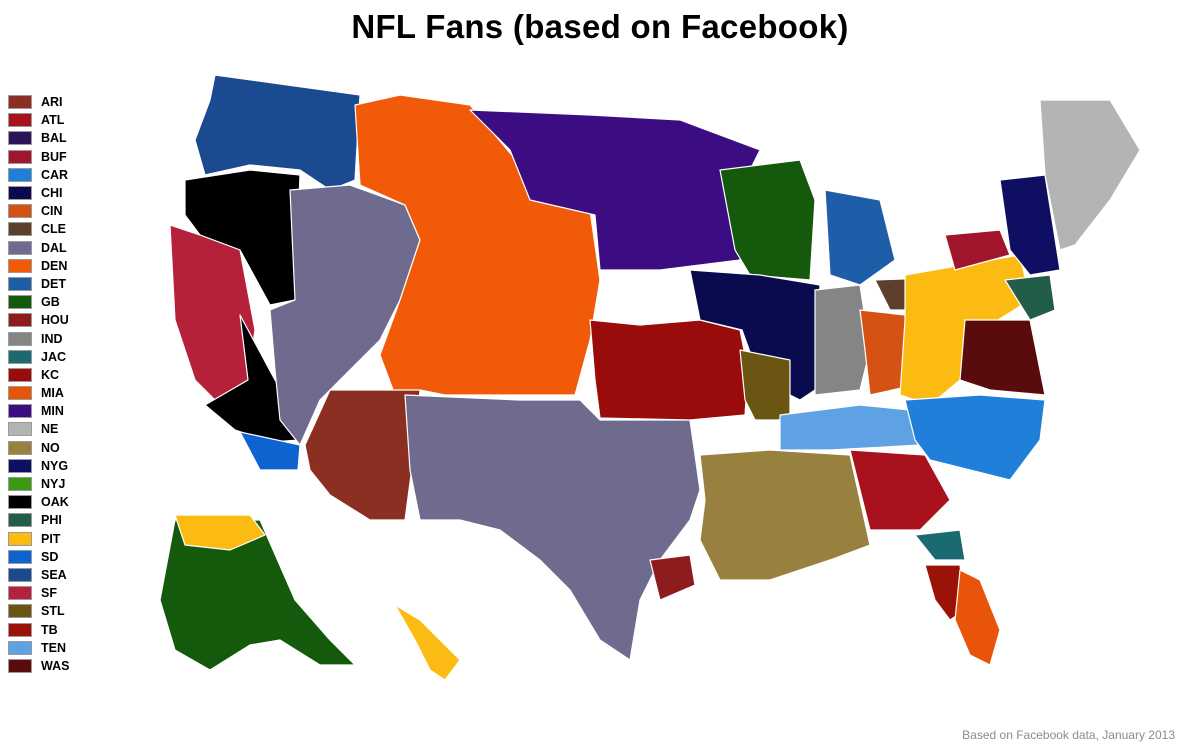 The image size is (1200, 752). I want to click on region-houston, so click(672, 577).